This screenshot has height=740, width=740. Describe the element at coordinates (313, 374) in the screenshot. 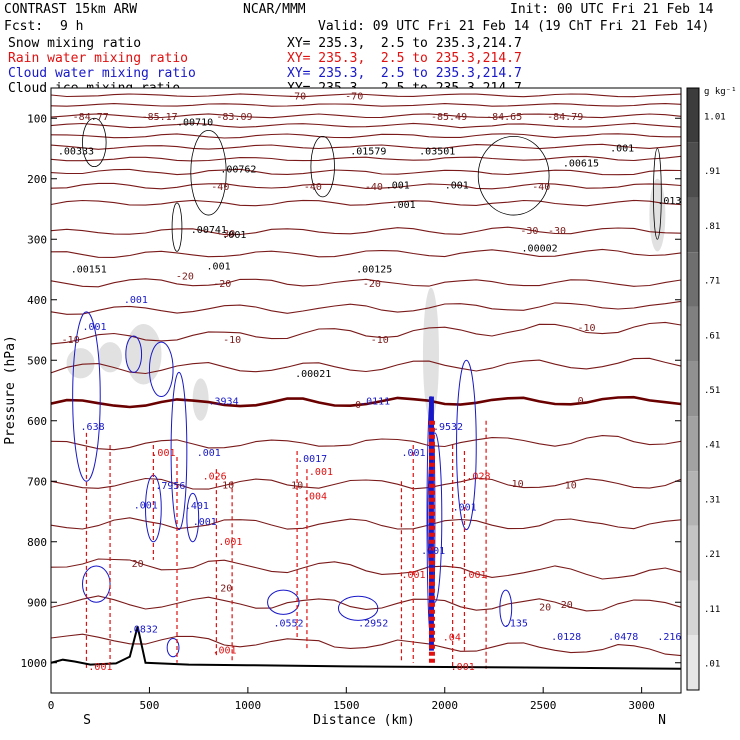

I see `ice-max-label-17: .00021` at that location.